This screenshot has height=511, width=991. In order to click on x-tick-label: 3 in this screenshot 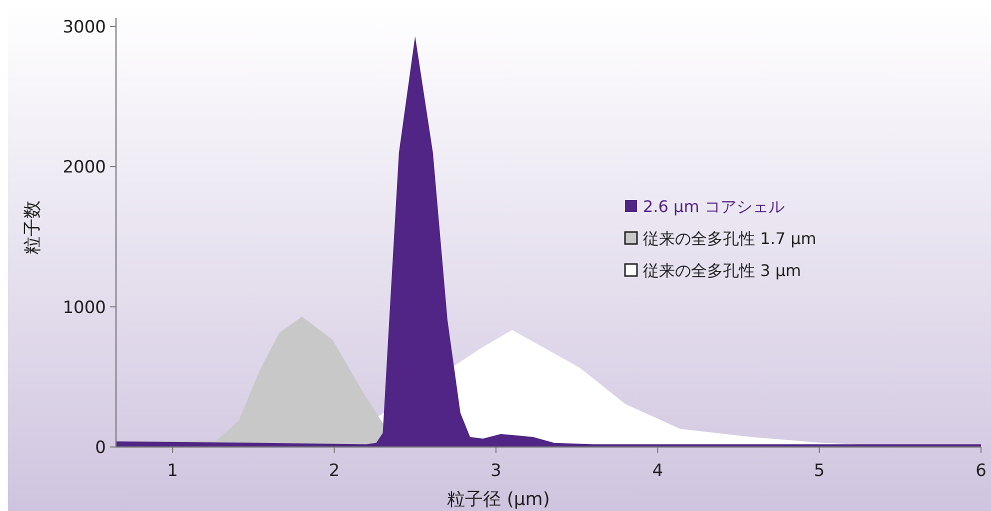, I will do `click(496, 471)`.